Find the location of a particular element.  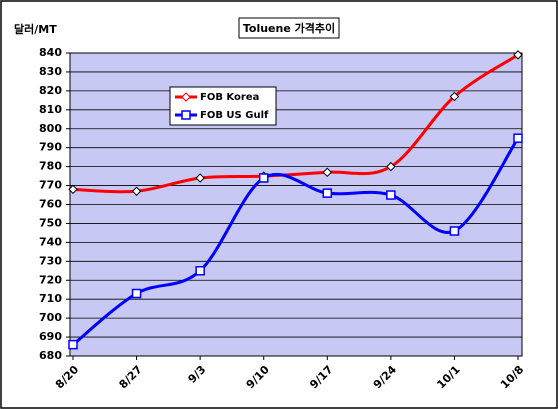

y-tick-label: 700 is located at coordinates (50, 317).